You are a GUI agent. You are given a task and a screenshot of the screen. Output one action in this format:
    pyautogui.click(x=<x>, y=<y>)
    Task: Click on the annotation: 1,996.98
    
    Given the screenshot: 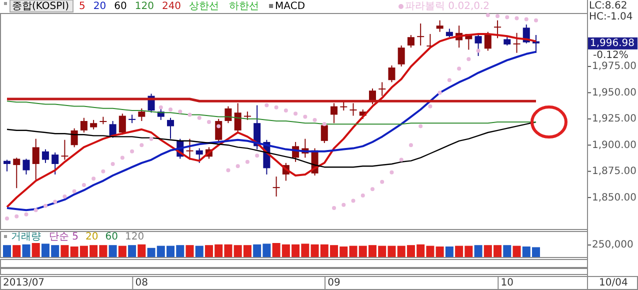 What is the action you would take?
    pyautogui.click(x=612, y=44)
    